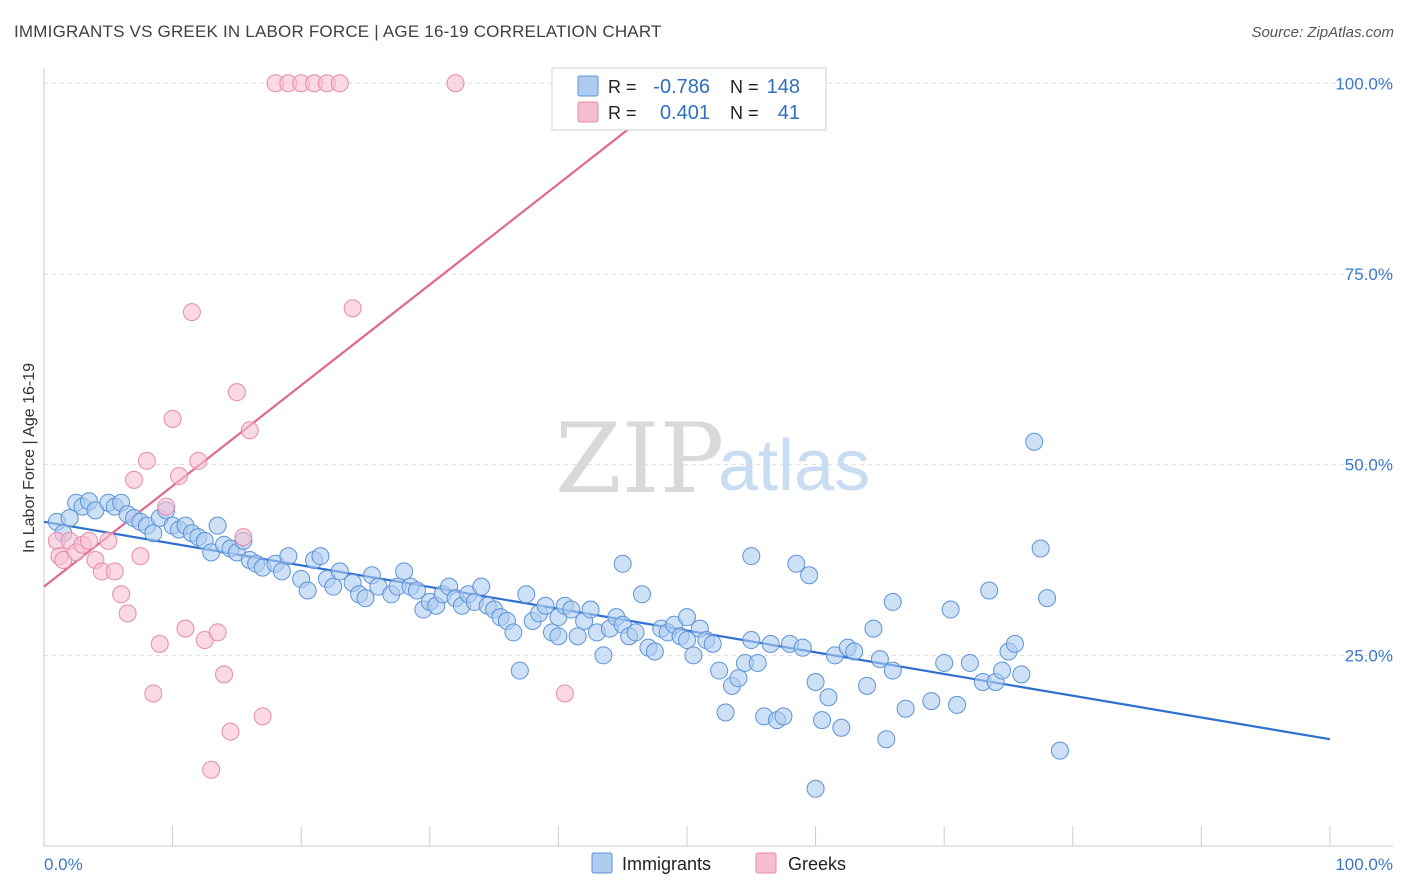  I want to click on legend-n-value-immigrants: 148, so click(783, 87).